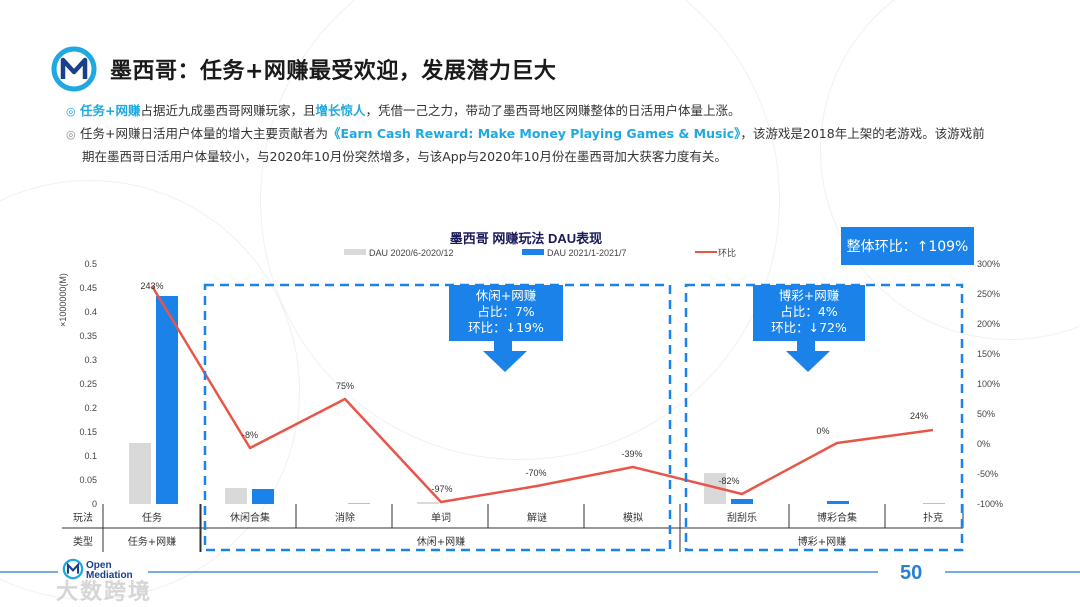  I want to click on group-label: 博彩+网赚, so click(822, 541).